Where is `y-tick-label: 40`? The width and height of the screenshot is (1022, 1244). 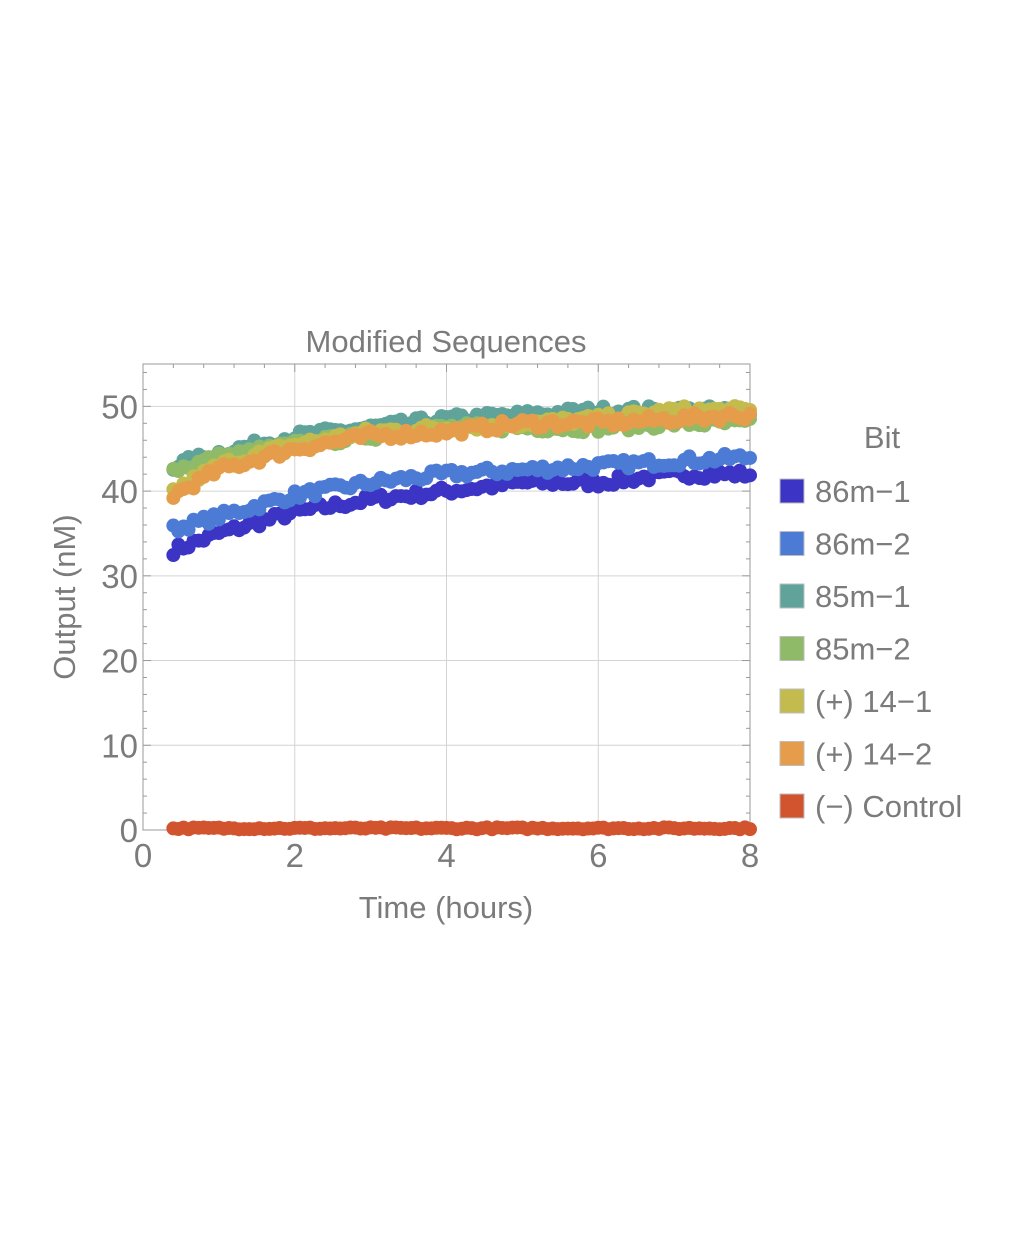 y-tick-label: 40 is located at coordinates (119, 491).